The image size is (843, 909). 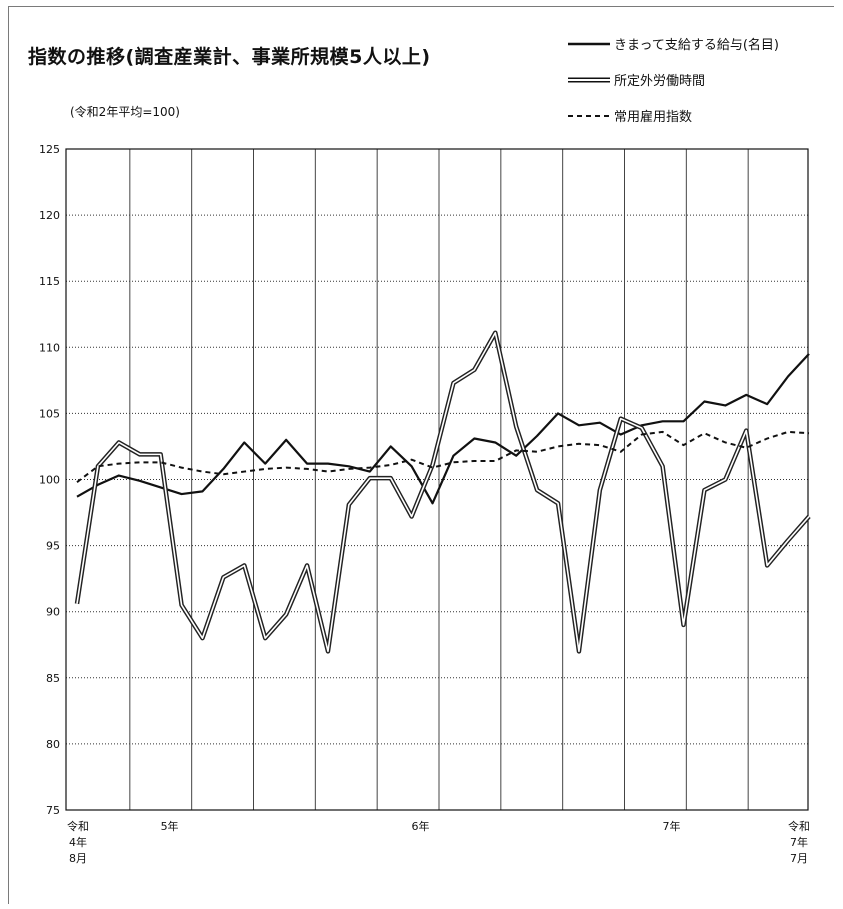 What do you see at coordinates (78, 858) in the screenshot?
I see `x-tick-label: 8月` at bounding box center [78, 858].